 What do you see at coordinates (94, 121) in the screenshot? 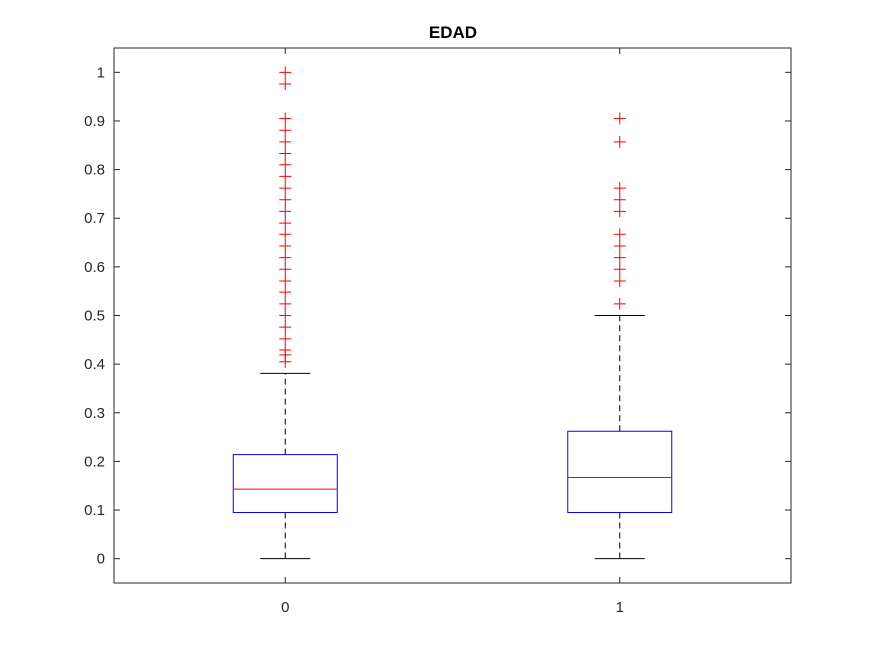
I see `y-tick-label: 0.9` at bounding box center [94, 121].